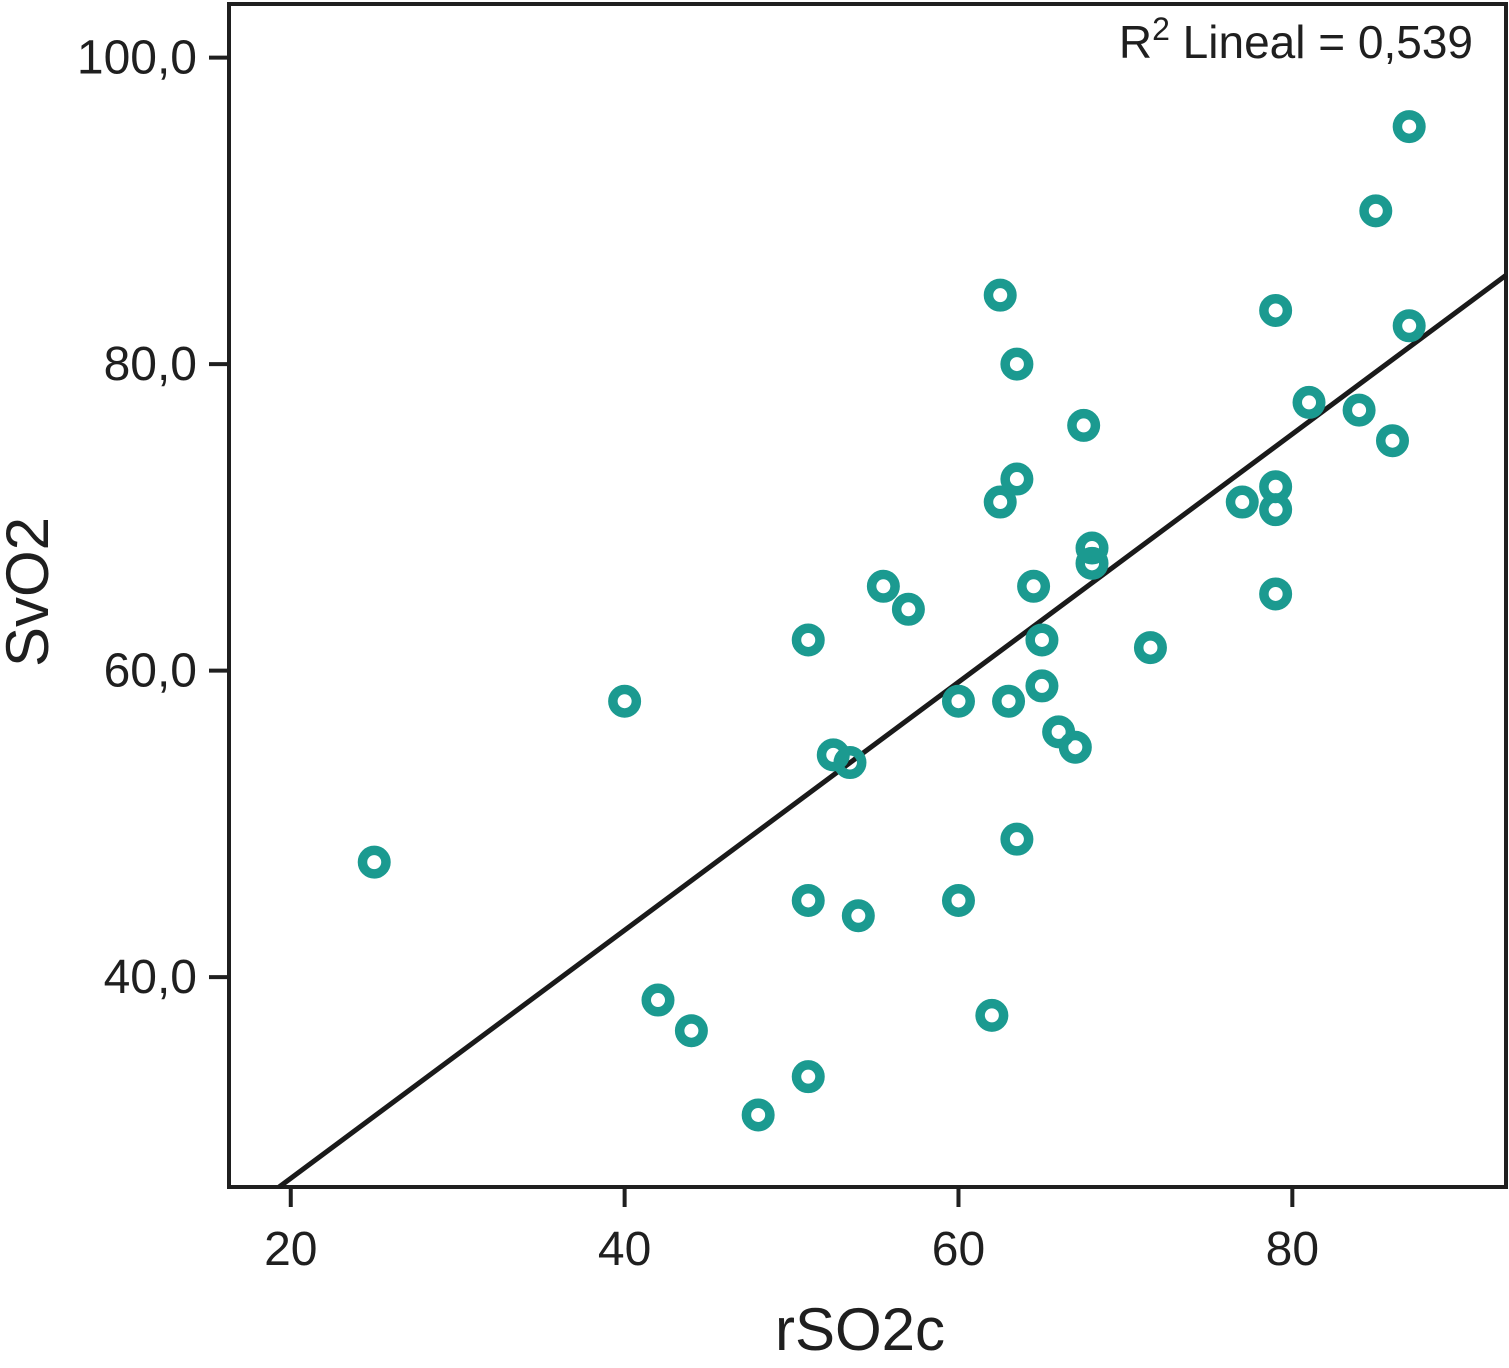 The width and height of the screenshot is (1509, 1368). Describe the element at coordinates (1292, 1249) in the screenshot. I see `x-tick-label: 80` at that location.